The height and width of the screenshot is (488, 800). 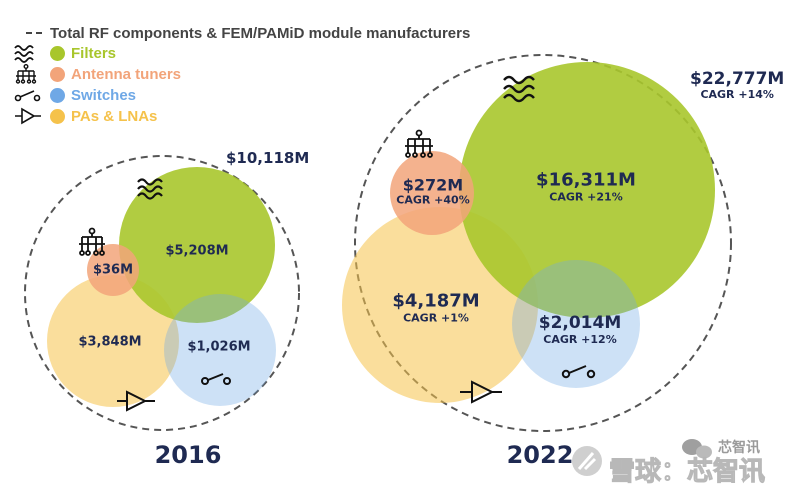 What do you see at coordinates (540, 455) in the screenshot?
I see `year-label-2022: 2022` at bounding box center [540, 455].